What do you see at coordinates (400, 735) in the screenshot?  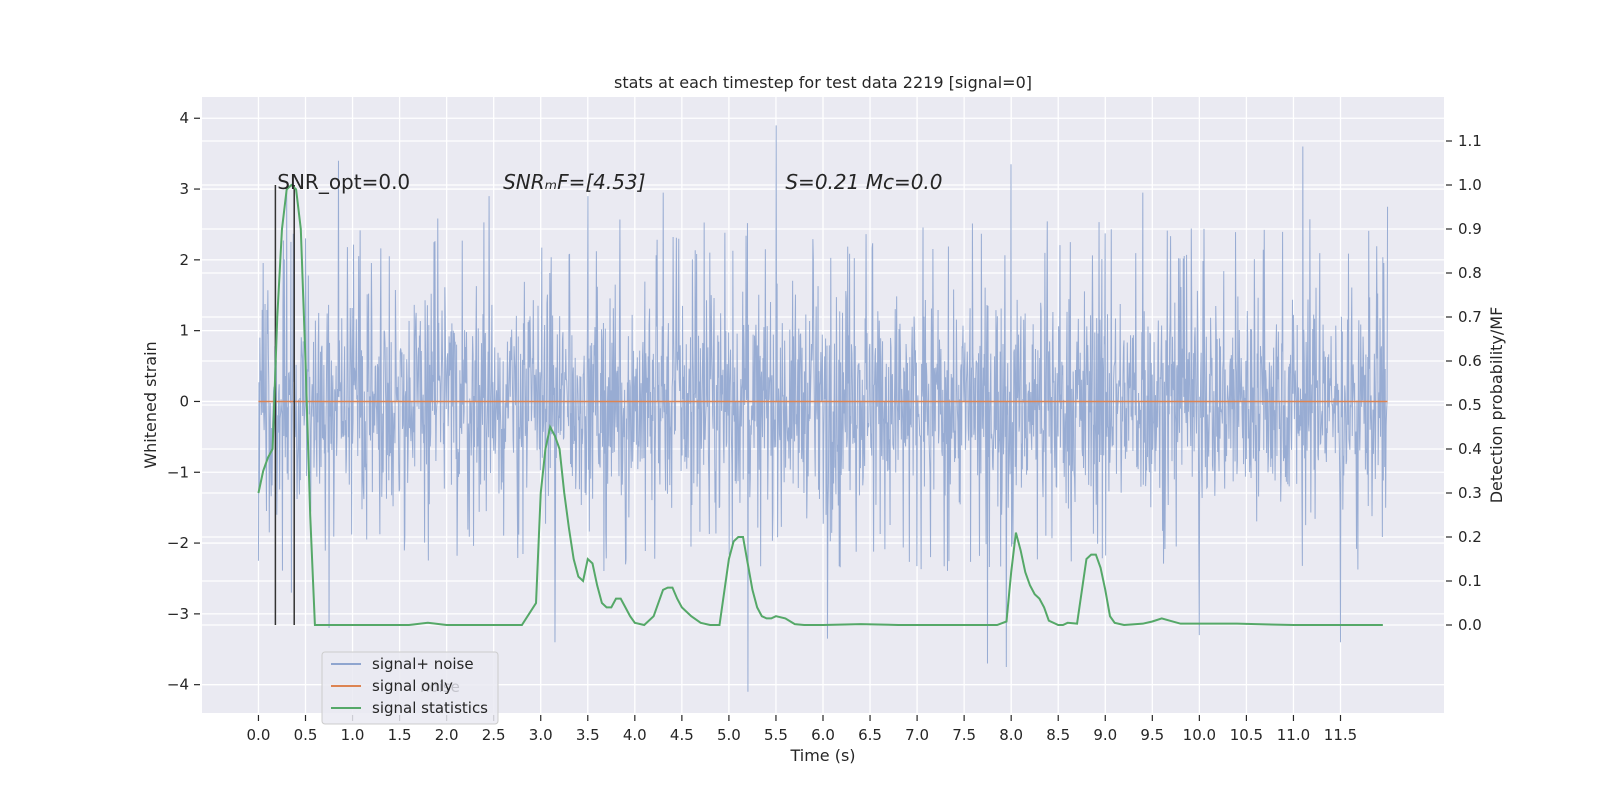 I see `x-tick-label: 1.5` at bounding box center [400, 735].